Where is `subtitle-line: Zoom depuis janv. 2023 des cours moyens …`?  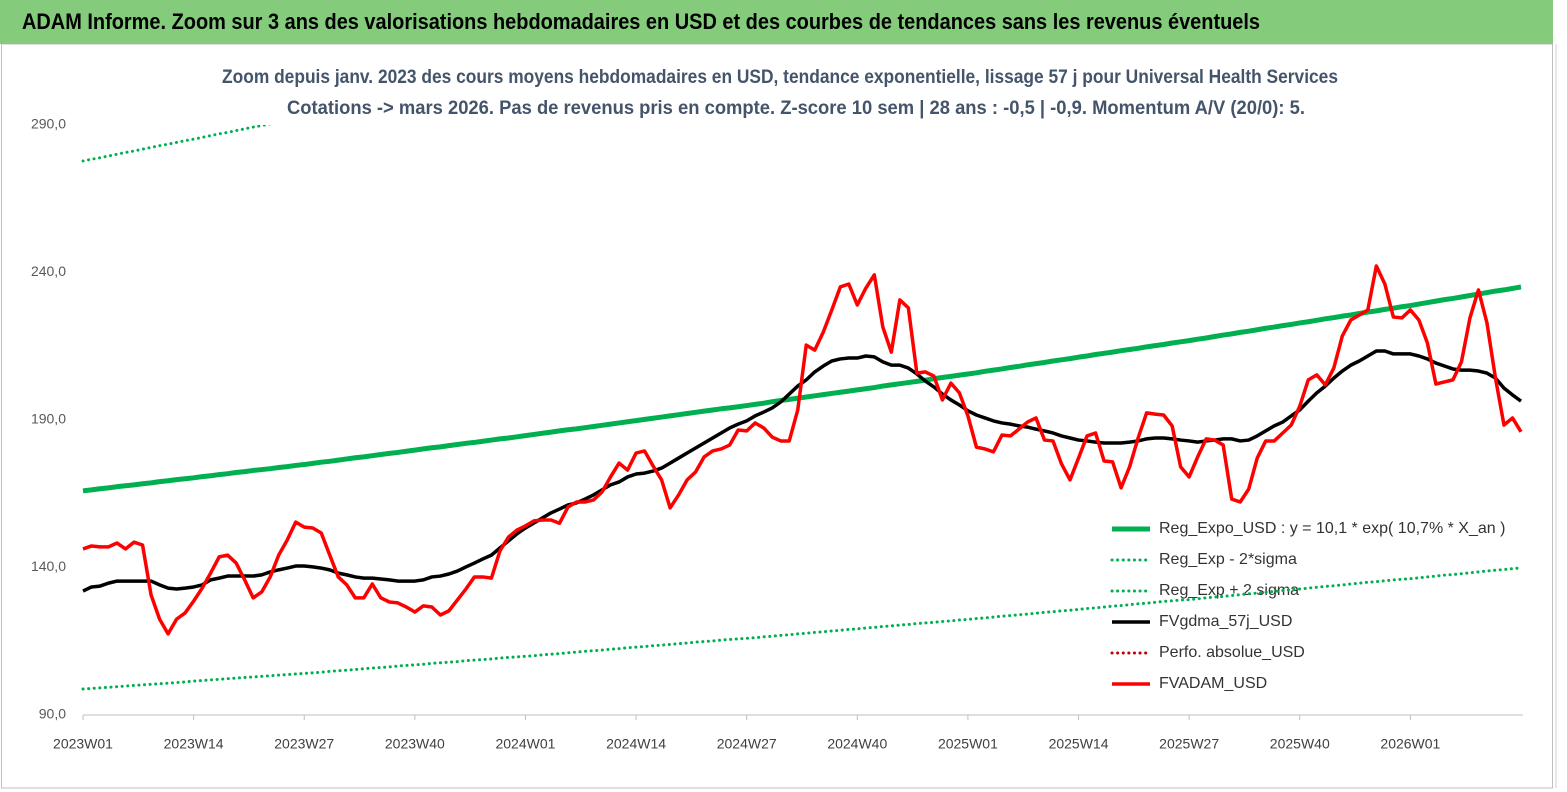
subtitle-line: Zoom depuis janv. 2023 des cours moyens … is located at coordinates (780, 77).